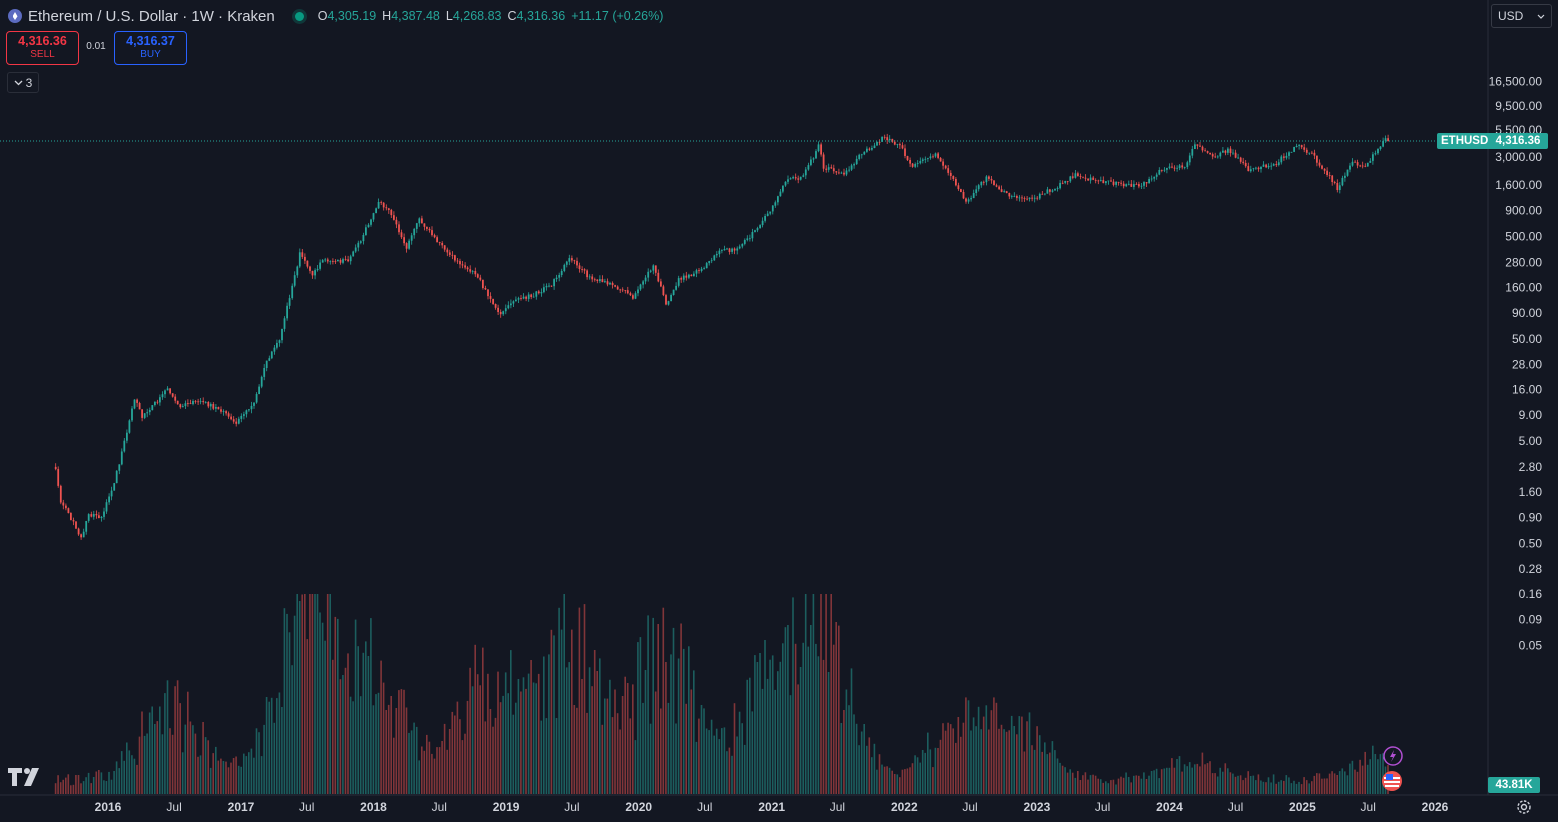 Image resolution: width=1558 pixels, height=822 pixels. I want to click on indicators-collapse-button: 3, so click(23, 82).